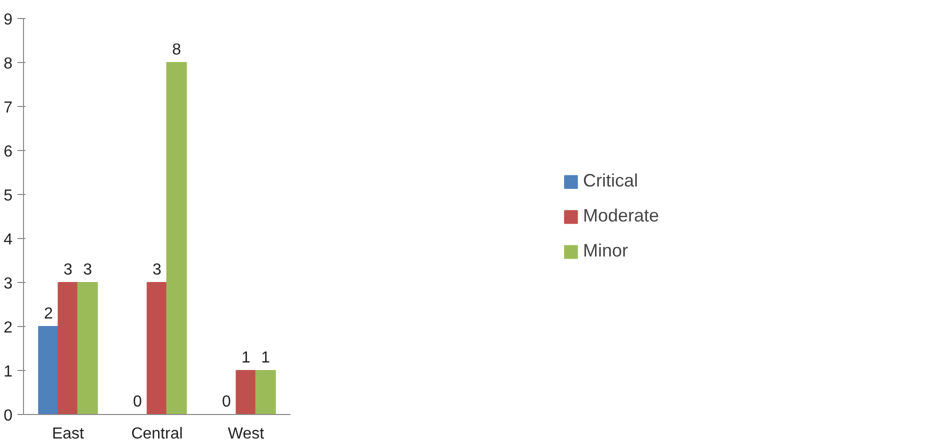 The image size is (931, 445). What do you see at coordinates (8, 20) in the screenshot?
I see `y-tick-label: 9` at bounding box center [8, 20].